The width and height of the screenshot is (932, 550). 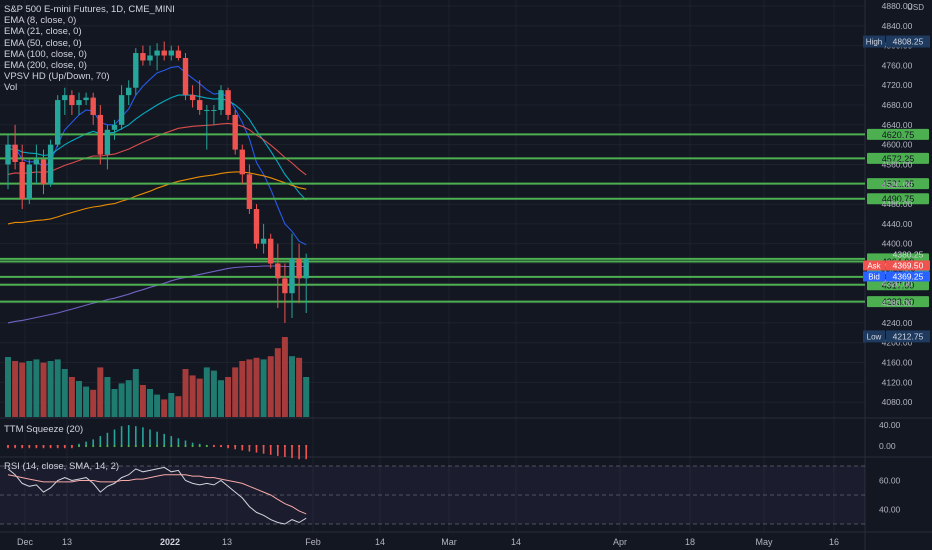 What do you see at coordinates (897, 244) in the screenshot?
I see `price-tick: 4400.00` at bounding box center [897, 244].